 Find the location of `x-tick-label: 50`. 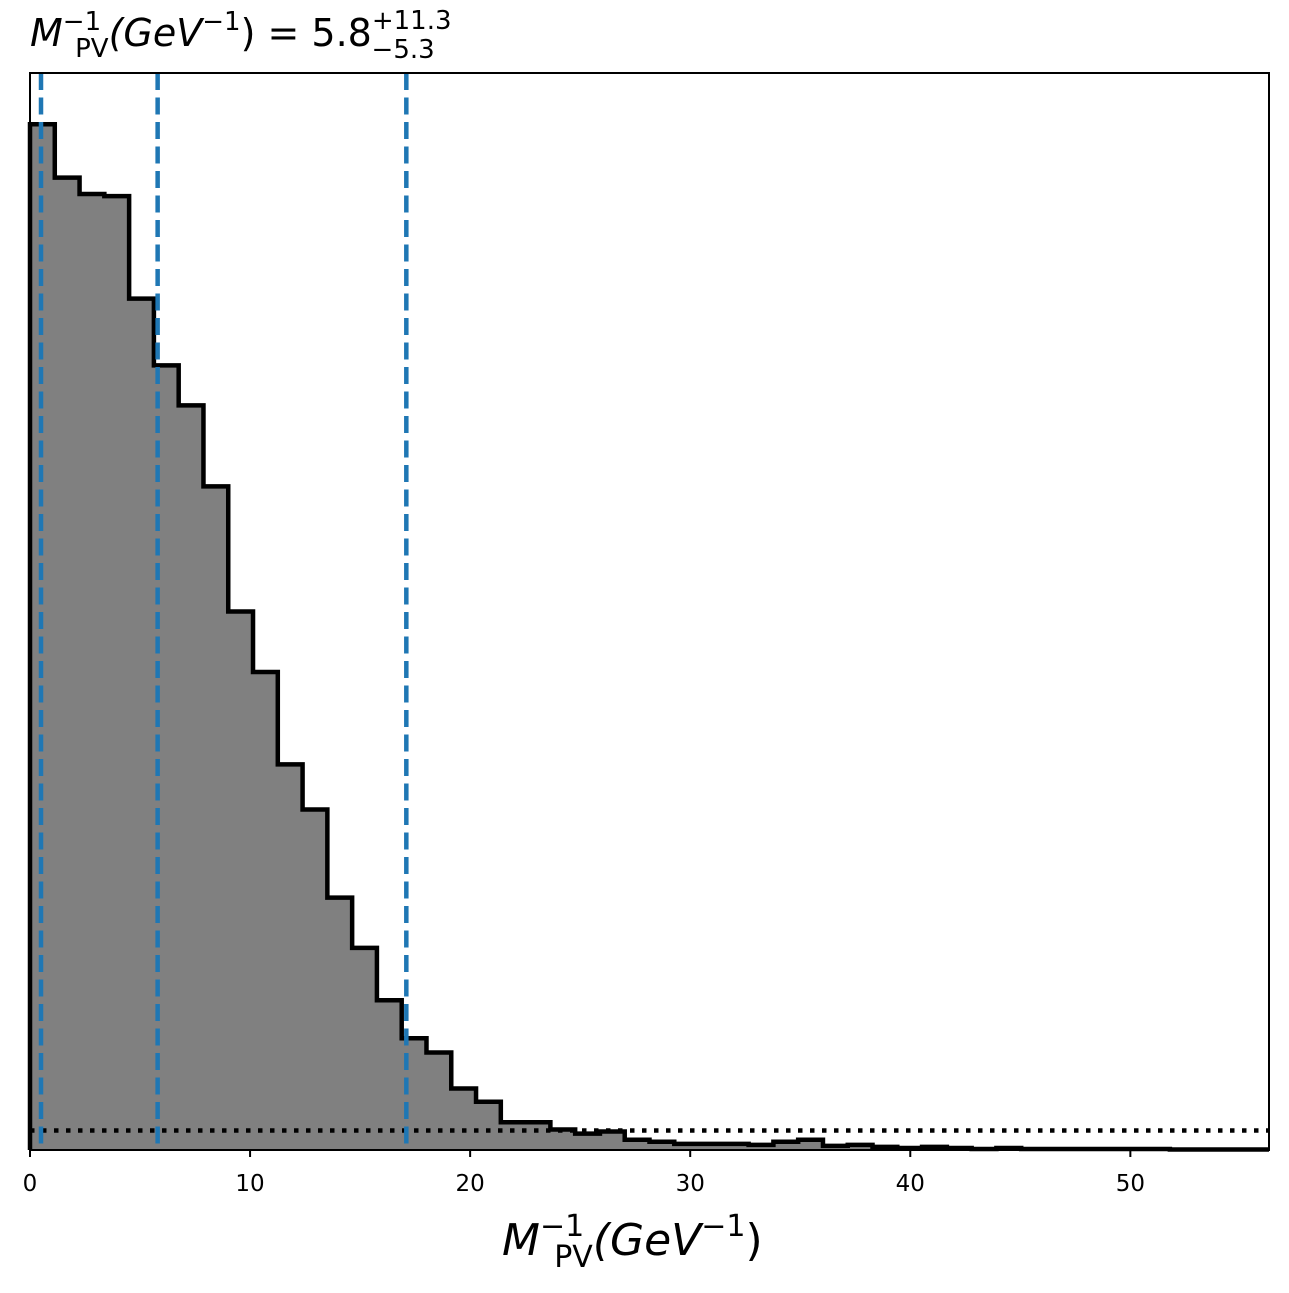

x-tick-label: 50 is located at coordinates (1130, 1184).